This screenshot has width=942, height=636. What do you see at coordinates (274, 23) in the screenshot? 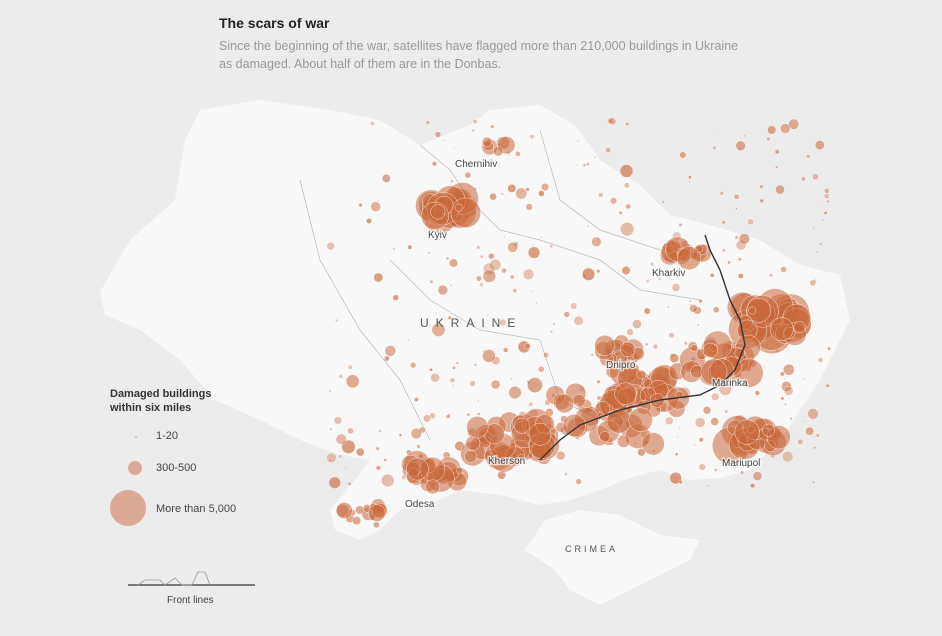
I see `map-title: The scars of war` at bounding box center [274, 23].